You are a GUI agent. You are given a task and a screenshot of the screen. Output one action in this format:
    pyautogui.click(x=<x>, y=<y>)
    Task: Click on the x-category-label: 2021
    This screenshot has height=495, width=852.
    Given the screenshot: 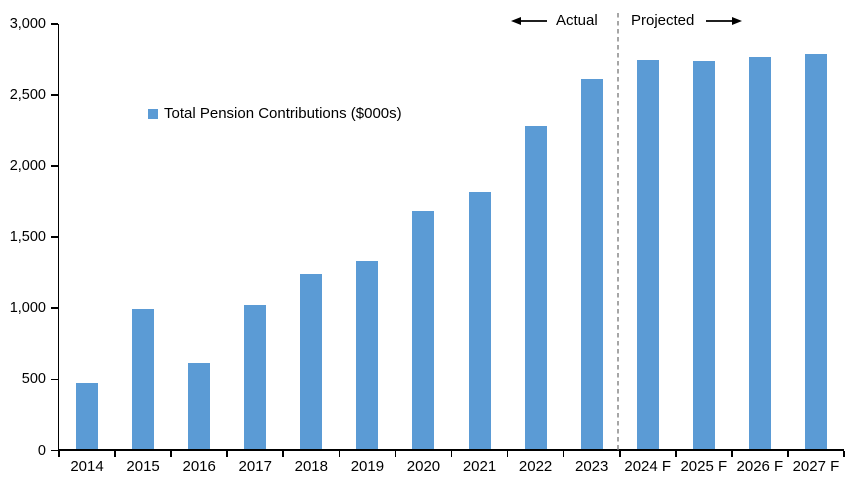 What is the action you would take?
    pyautogui.click(x=479, y=466)
    